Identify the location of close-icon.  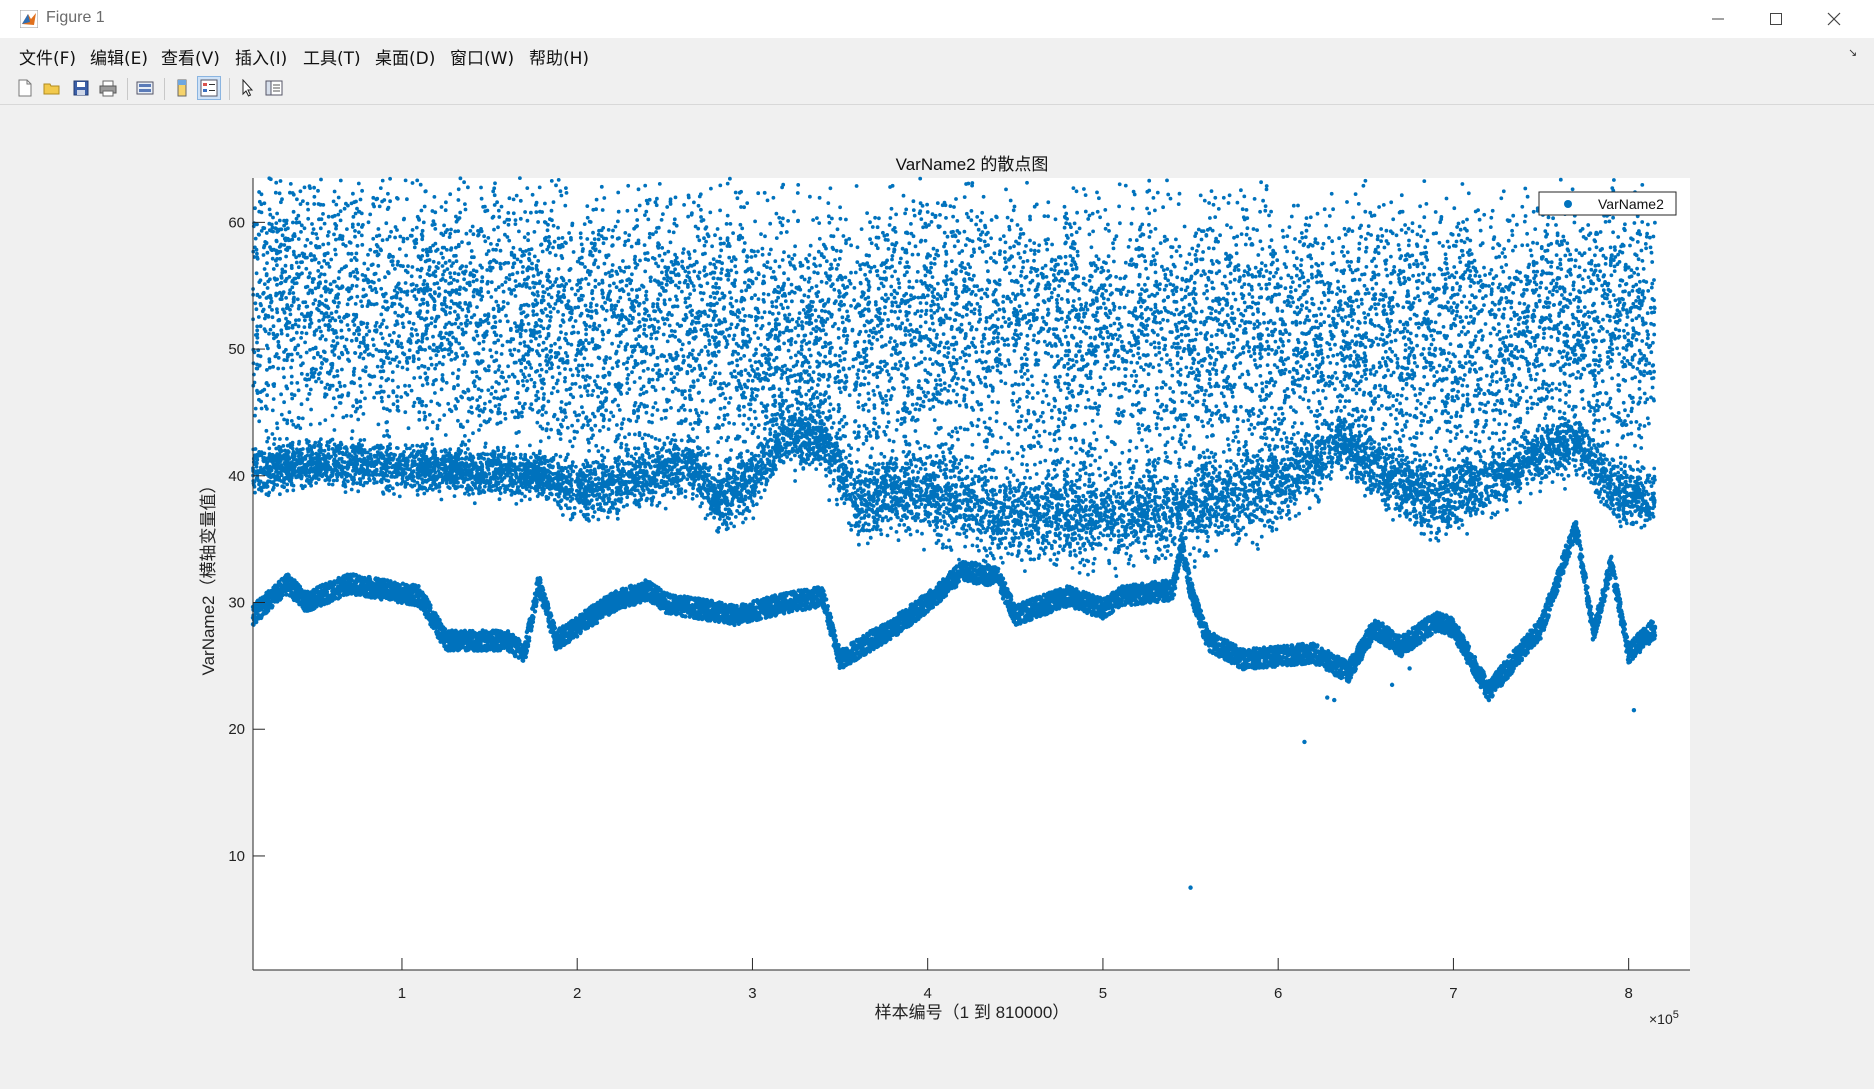
(1834, 19).